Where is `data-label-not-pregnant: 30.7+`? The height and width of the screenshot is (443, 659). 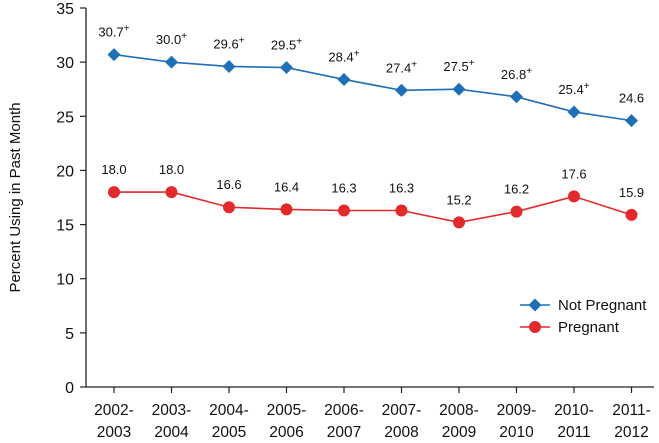 data-label-not-pregnant: 30.7+ is located at coordinates (113, 32).